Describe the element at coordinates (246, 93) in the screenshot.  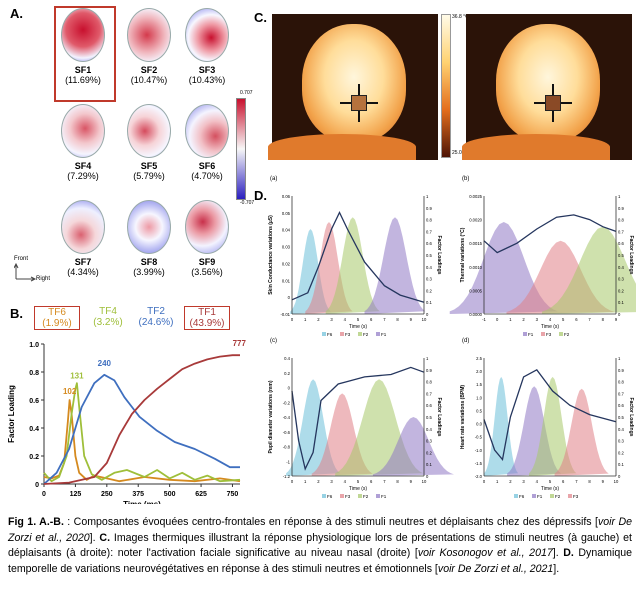
I see `scale-max-label: 0.707` at that location.